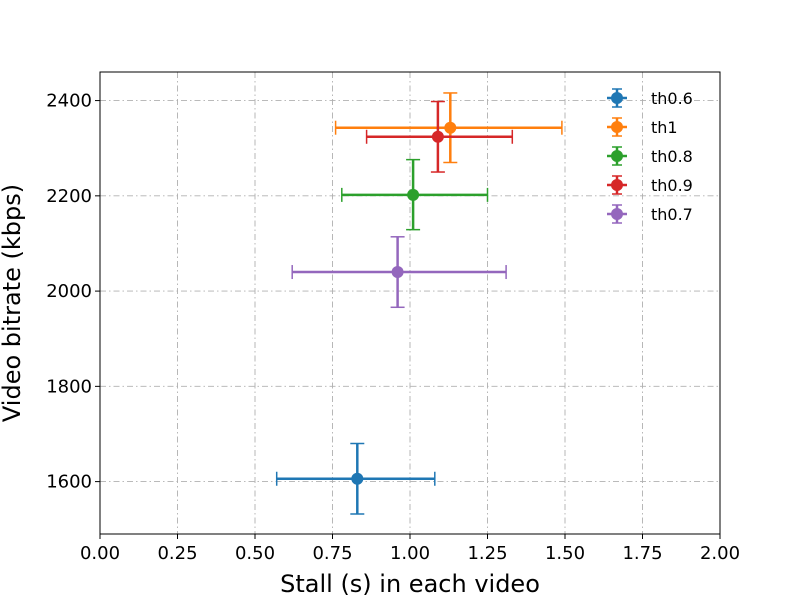 The width and height of the screenshot is (800, 600). Describe the element at coordinates (672, 214) in the screenshot. I see `legend-label: th0.7` at that location.